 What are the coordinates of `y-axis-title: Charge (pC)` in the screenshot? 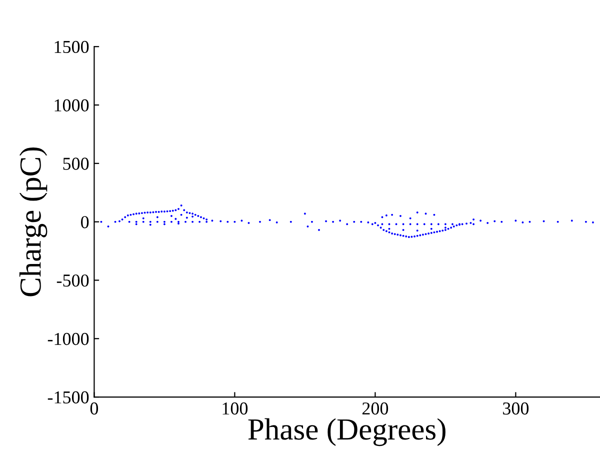 It's located at (33, 221).